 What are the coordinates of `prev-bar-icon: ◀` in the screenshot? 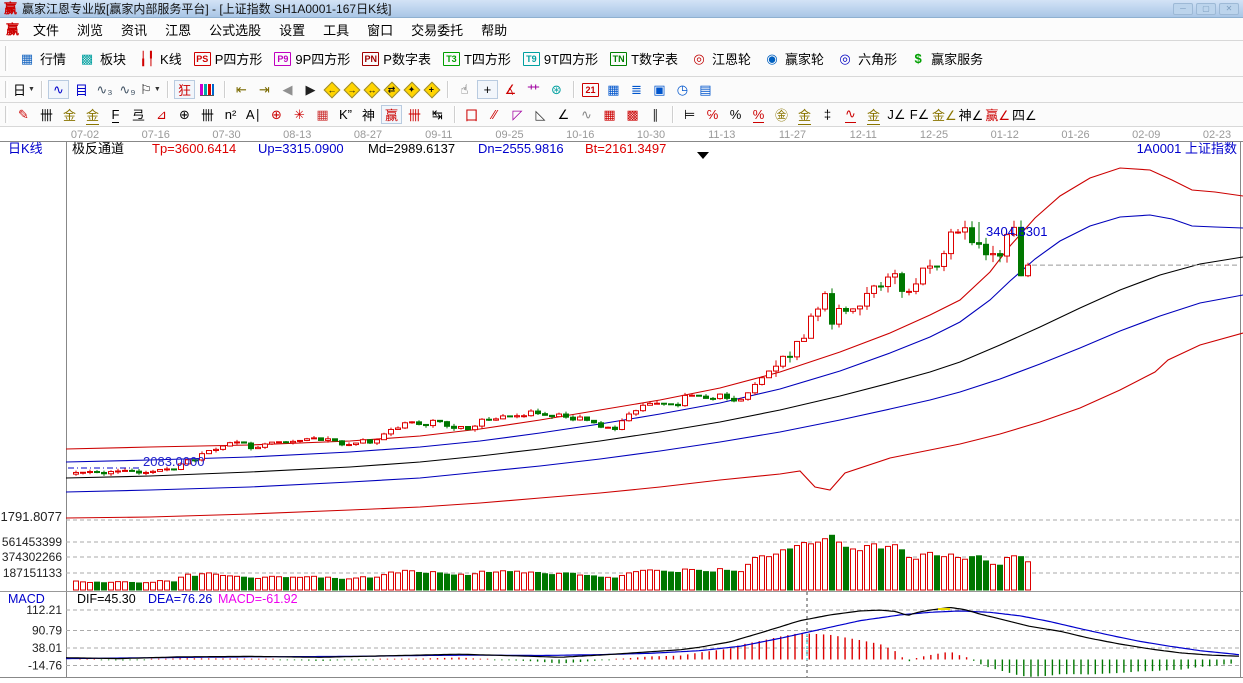 It's located at (287, 89).